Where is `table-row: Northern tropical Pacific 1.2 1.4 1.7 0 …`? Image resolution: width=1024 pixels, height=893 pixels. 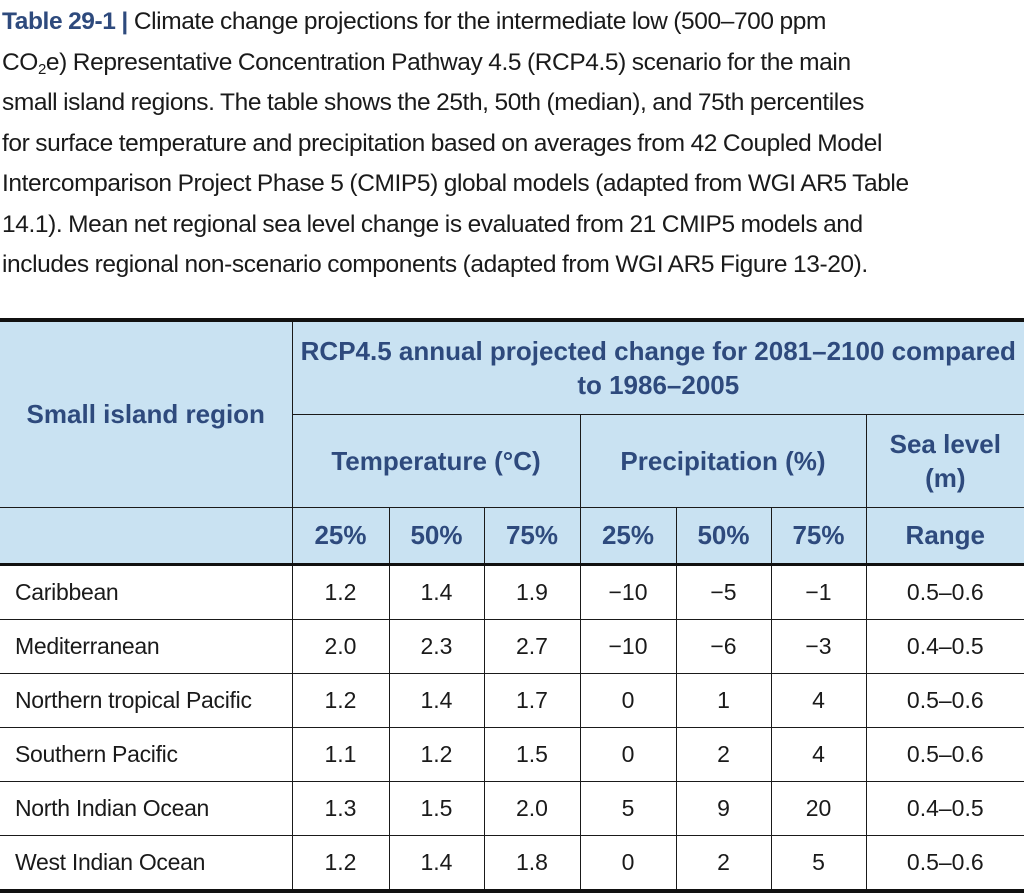
table-row: Northern tropical Pacific 1.2 1.4 1.7 0 … is located at coordinates (512, 700).